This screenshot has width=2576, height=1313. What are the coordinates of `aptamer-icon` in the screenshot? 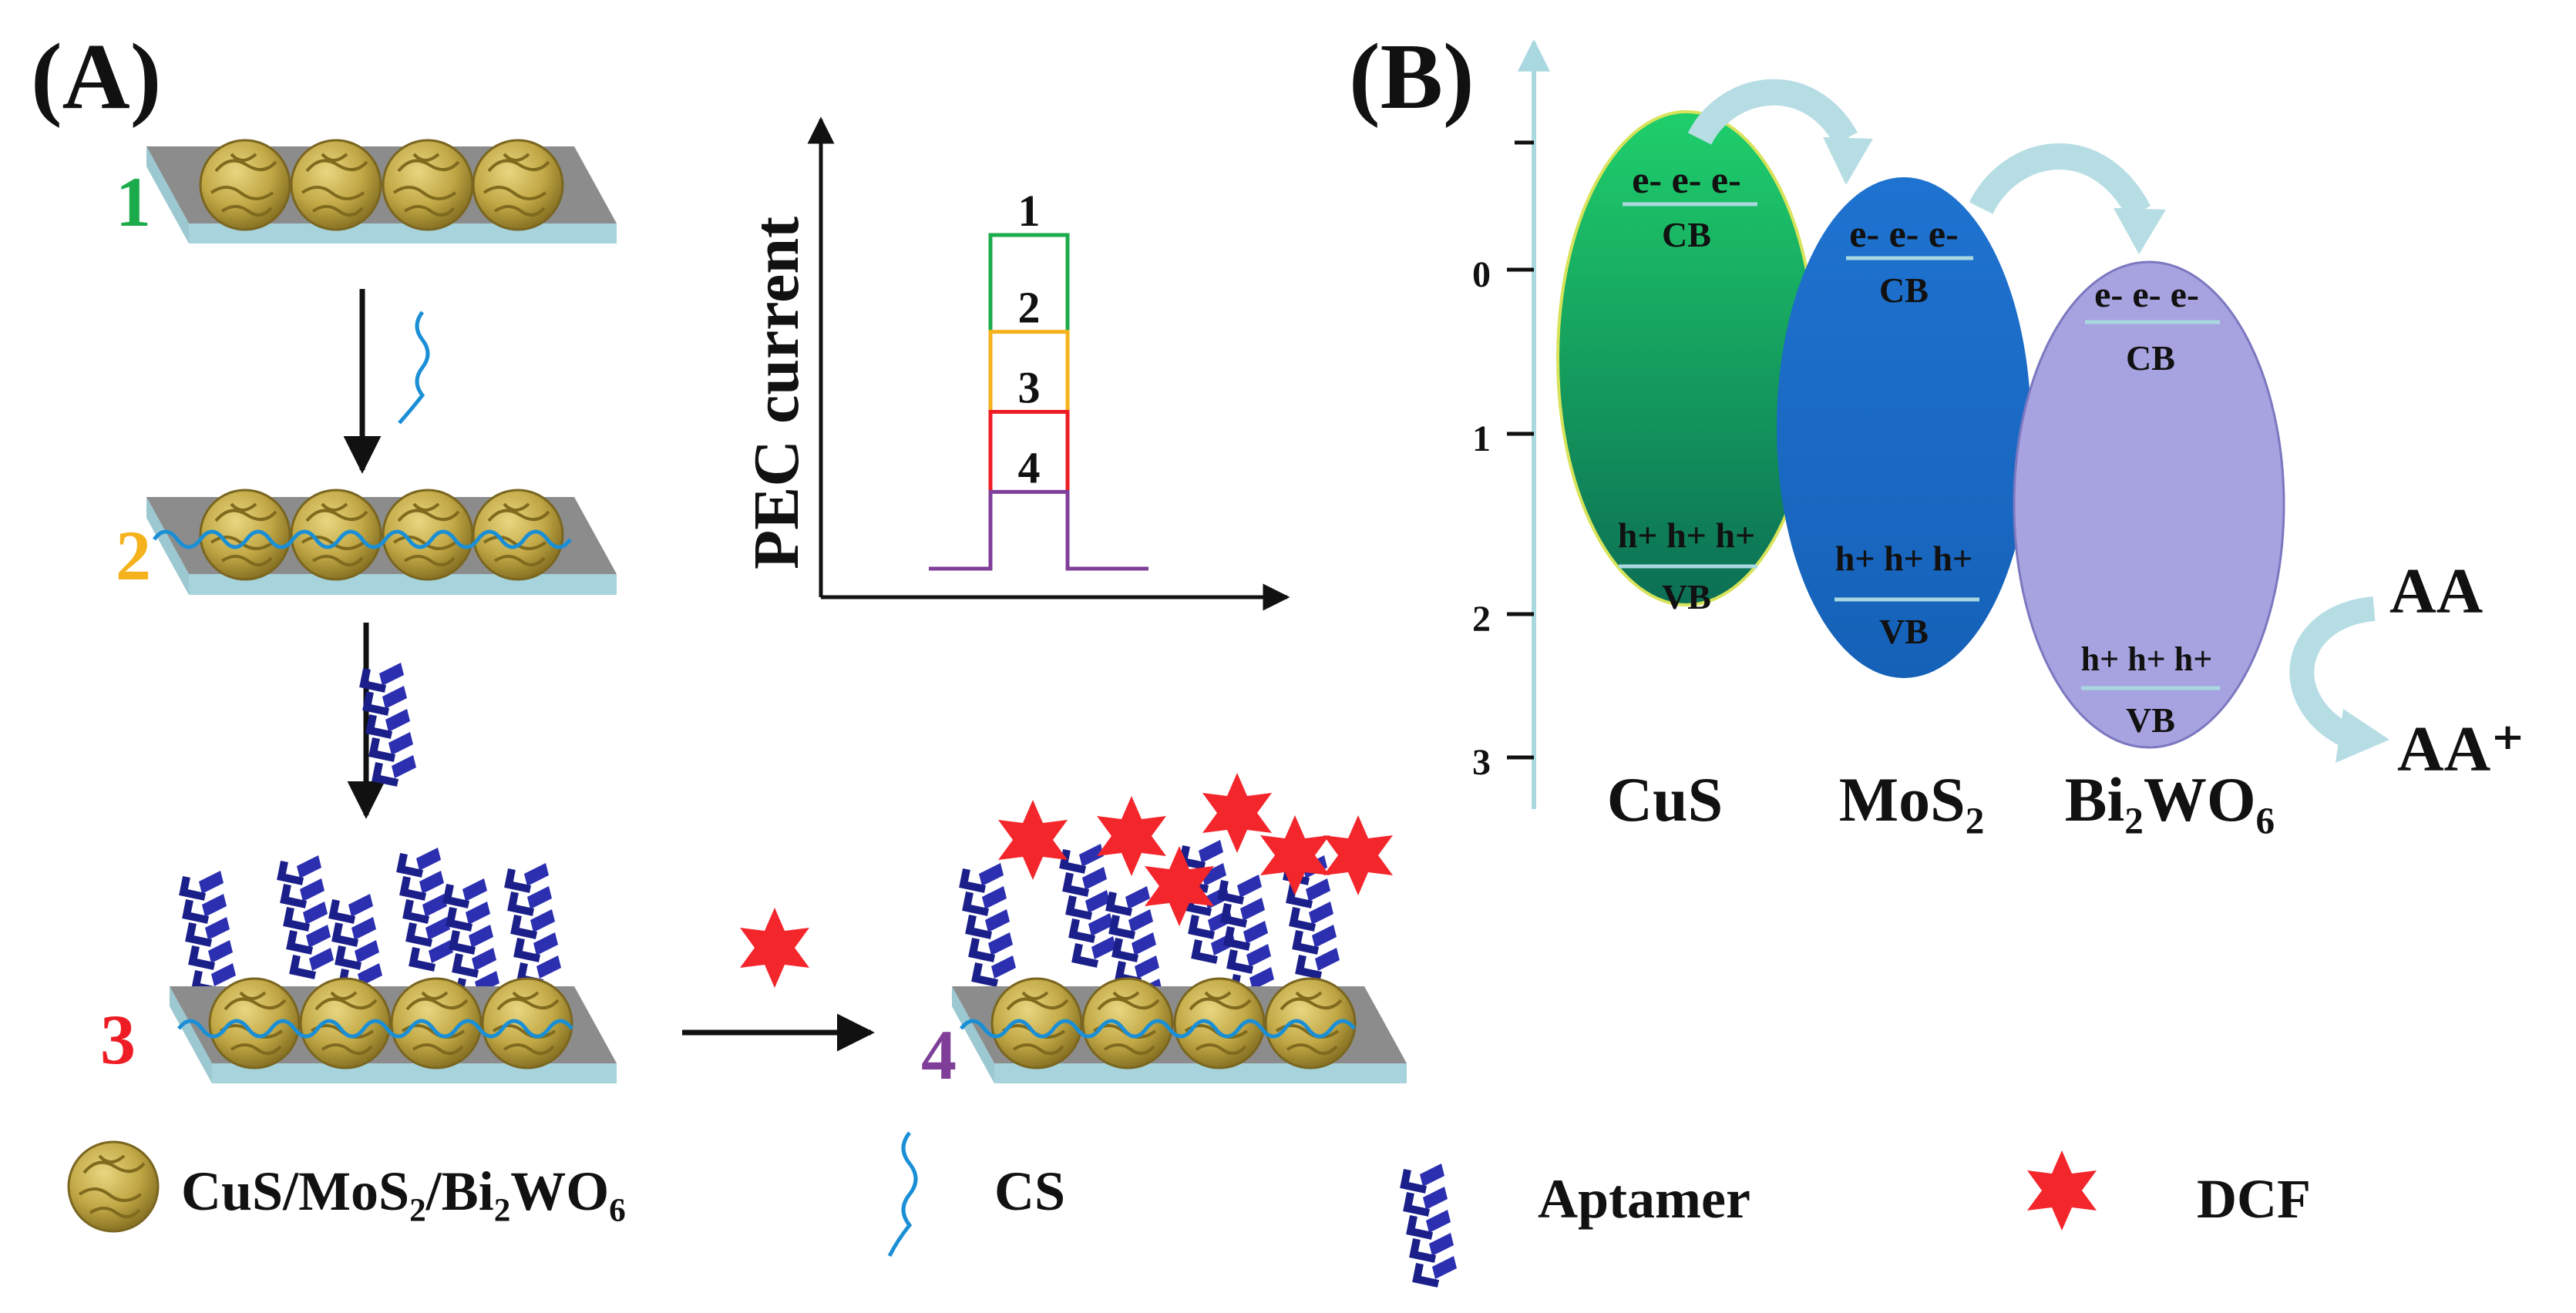 It's located at (390, 723).